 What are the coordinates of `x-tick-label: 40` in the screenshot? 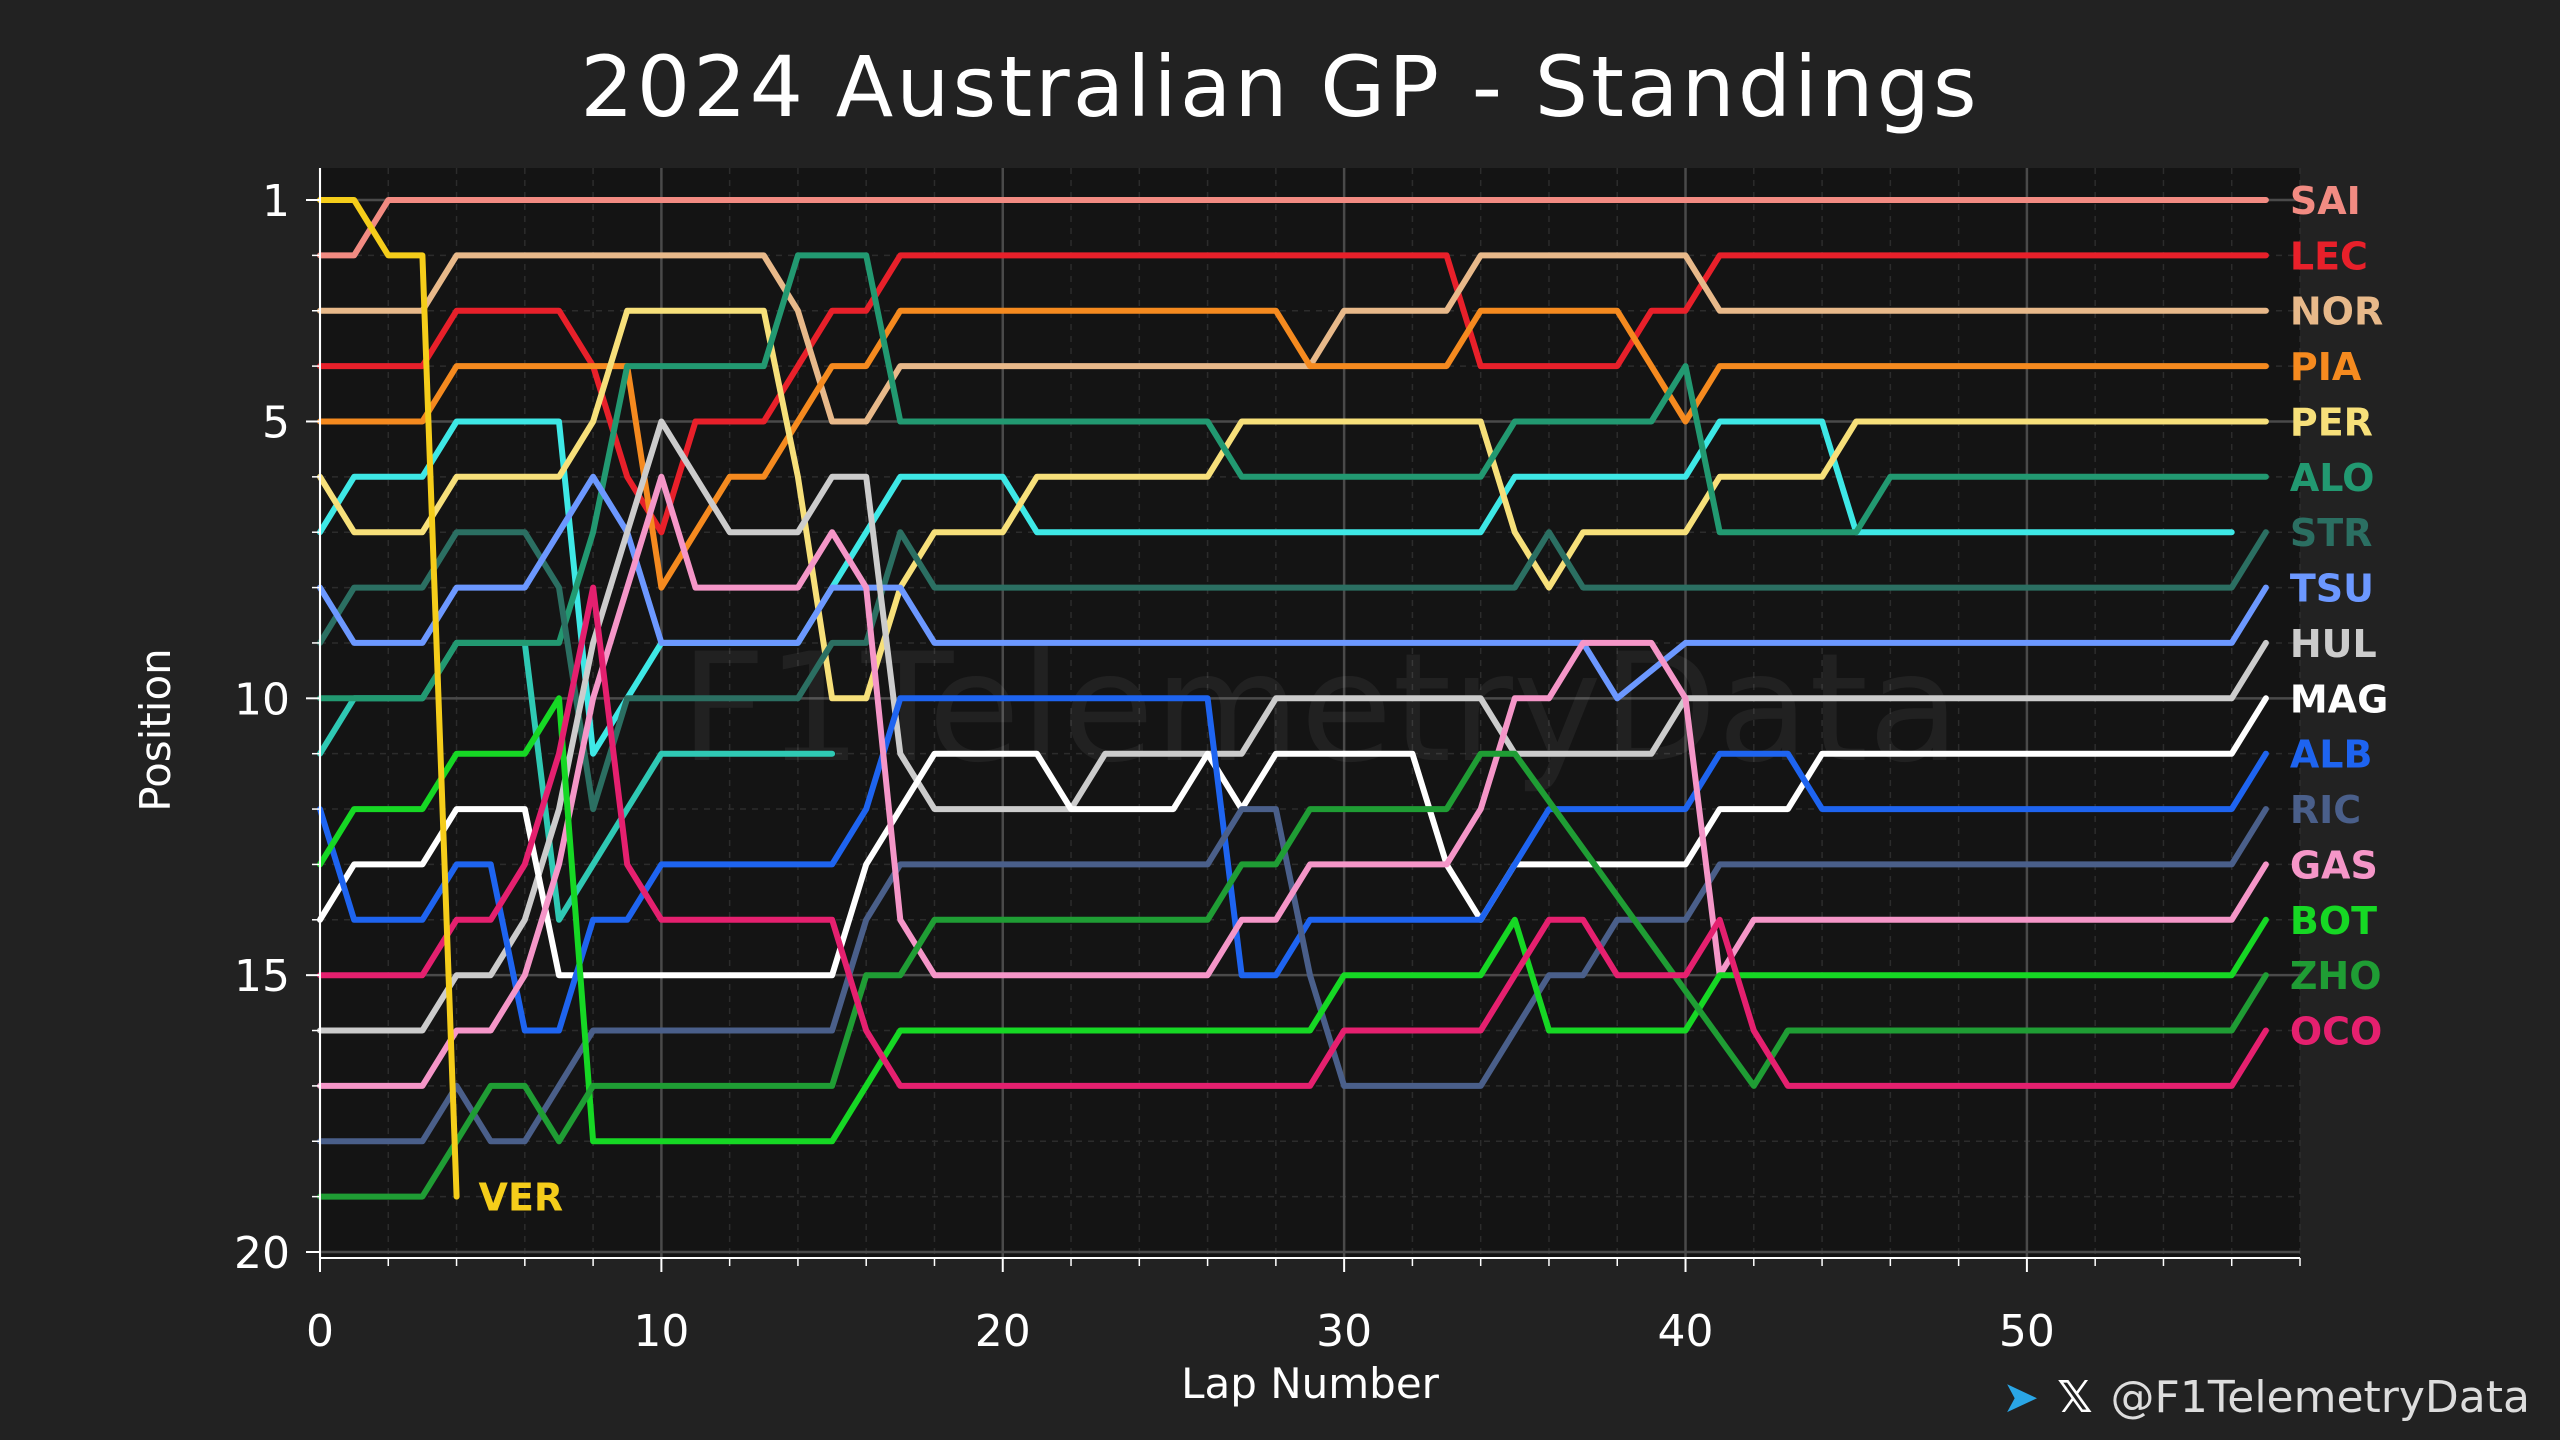 It's located at (1686, 1331).